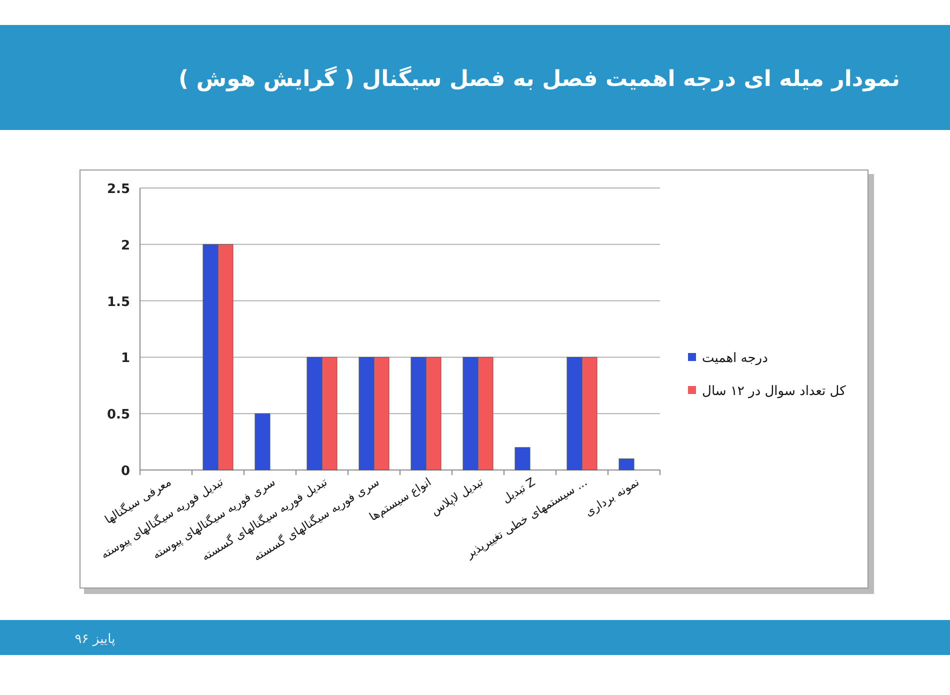 The image size is (950, 695). I want to click on legend-label: کل تعداد سوال در ۱۲ سال, so click(774, 391).